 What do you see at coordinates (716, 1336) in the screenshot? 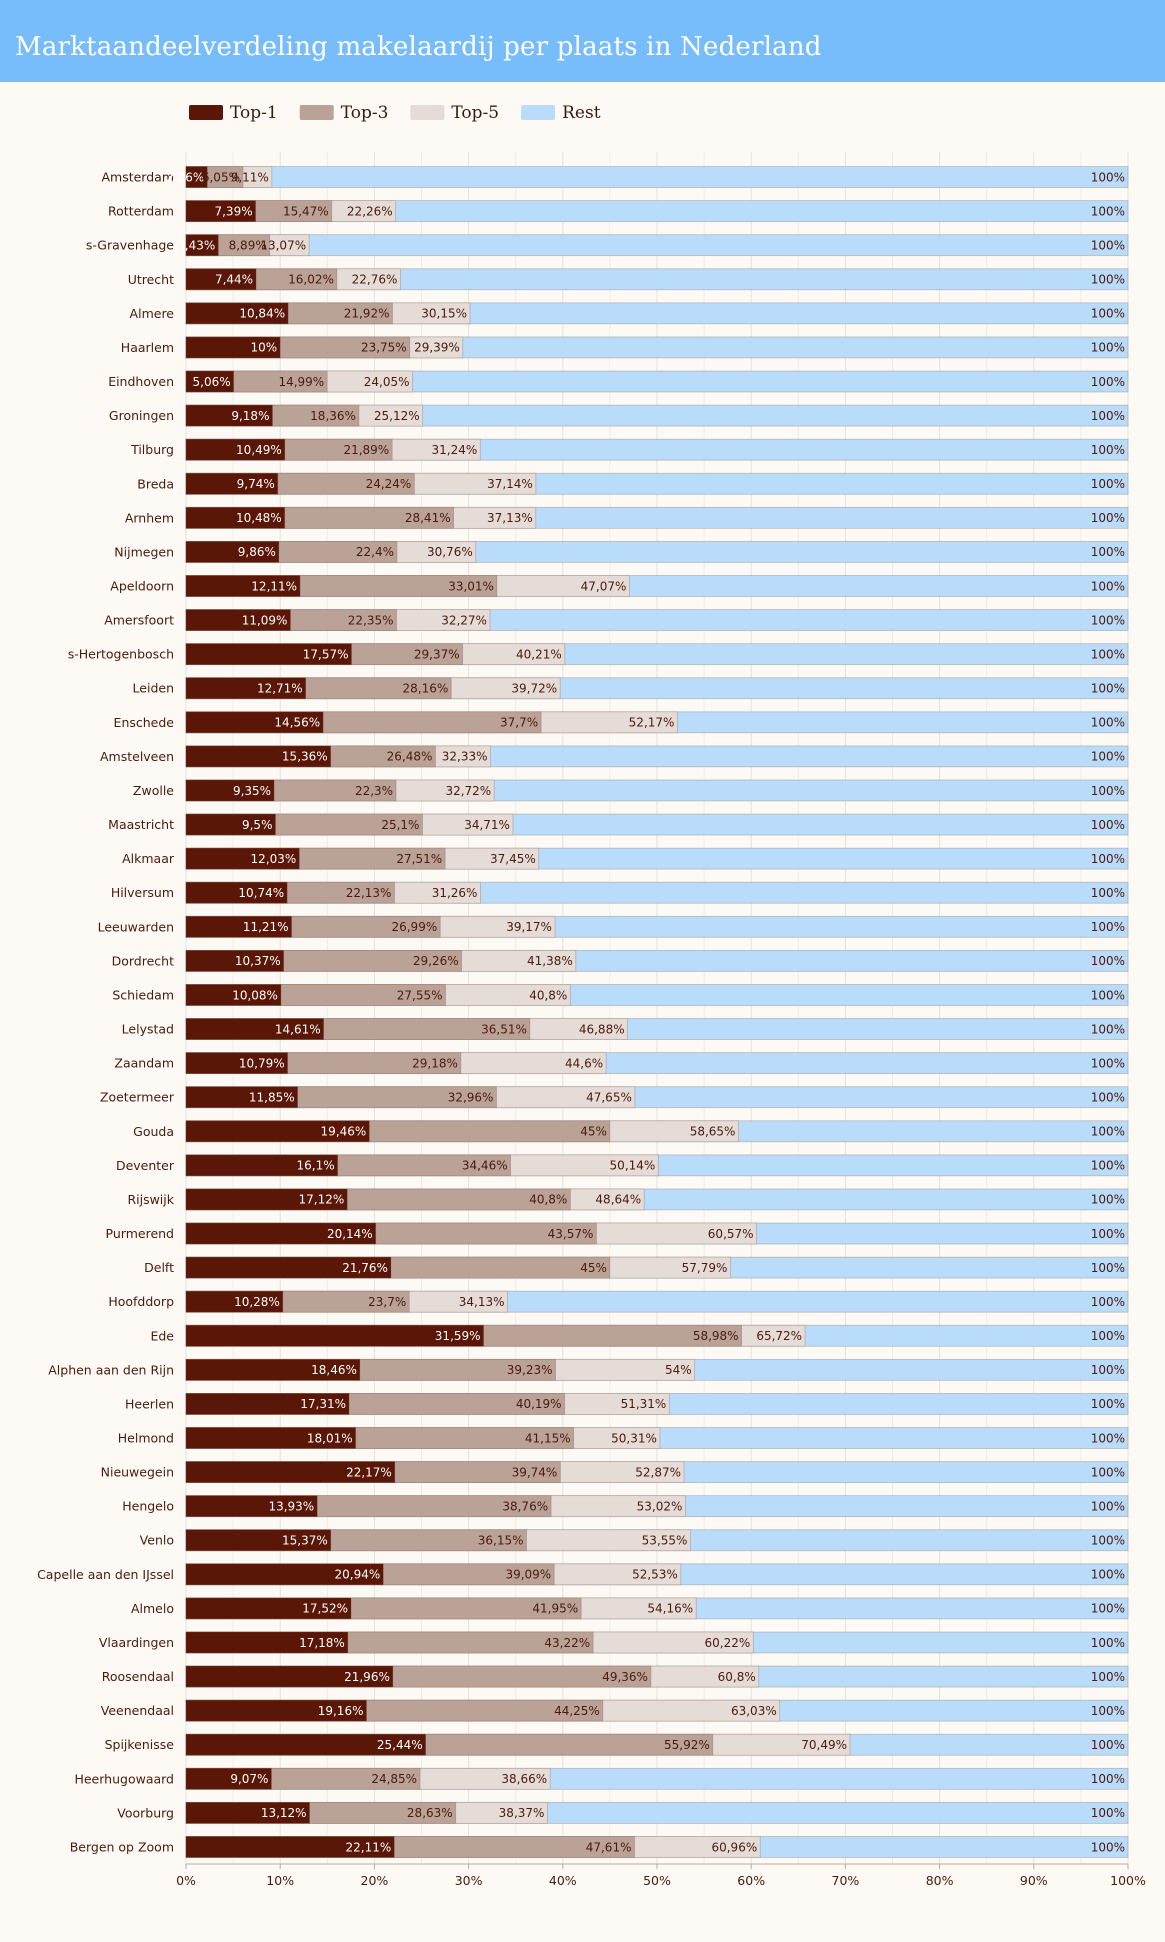
I see `value-label-top3: 58,98%` at bounding box center [716, 1336].